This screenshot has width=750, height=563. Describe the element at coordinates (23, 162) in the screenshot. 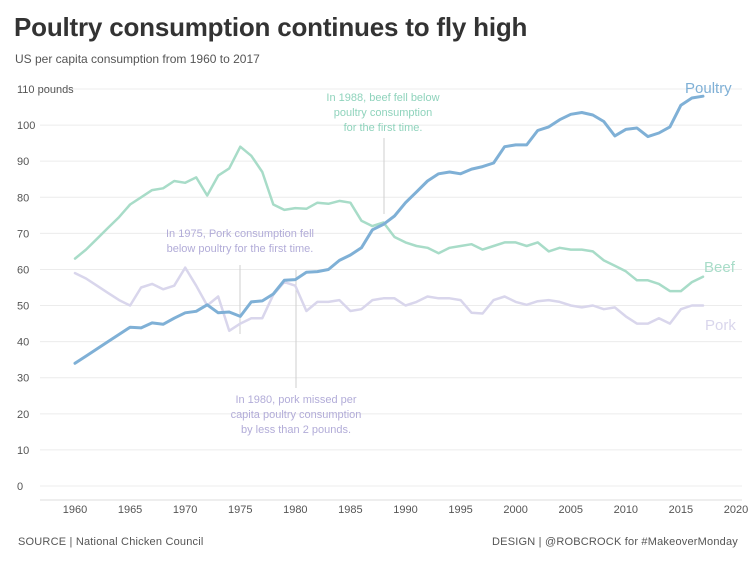

I see `y-tick-label: 90` at that location.